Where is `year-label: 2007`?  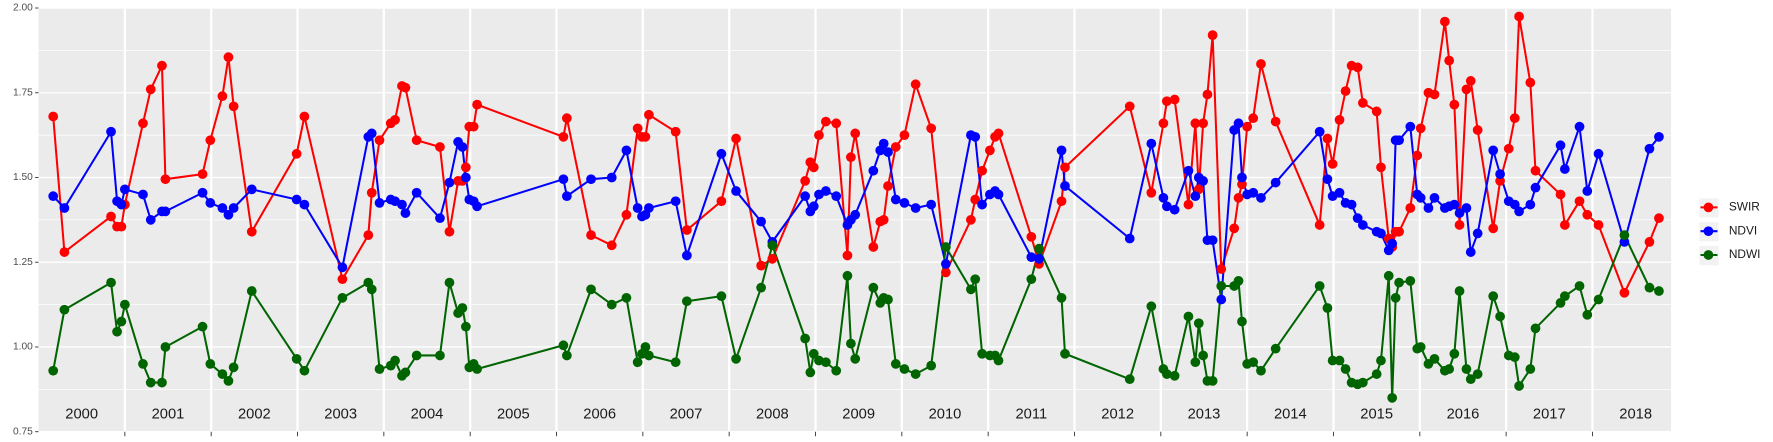 year-label: 2007 is located at coordinates (686, 415).